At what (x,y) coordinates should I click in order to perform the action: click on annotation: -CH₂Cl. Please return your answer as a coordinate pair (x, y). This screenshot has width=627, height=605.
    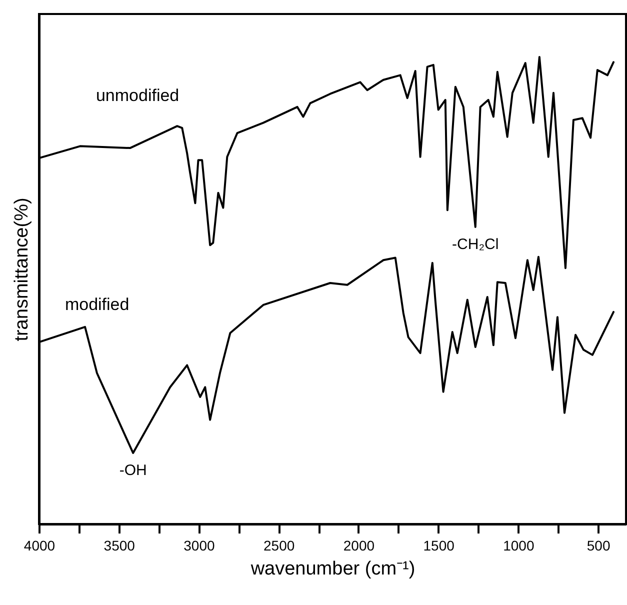
    Looking at the image, I should click on (475, 244).